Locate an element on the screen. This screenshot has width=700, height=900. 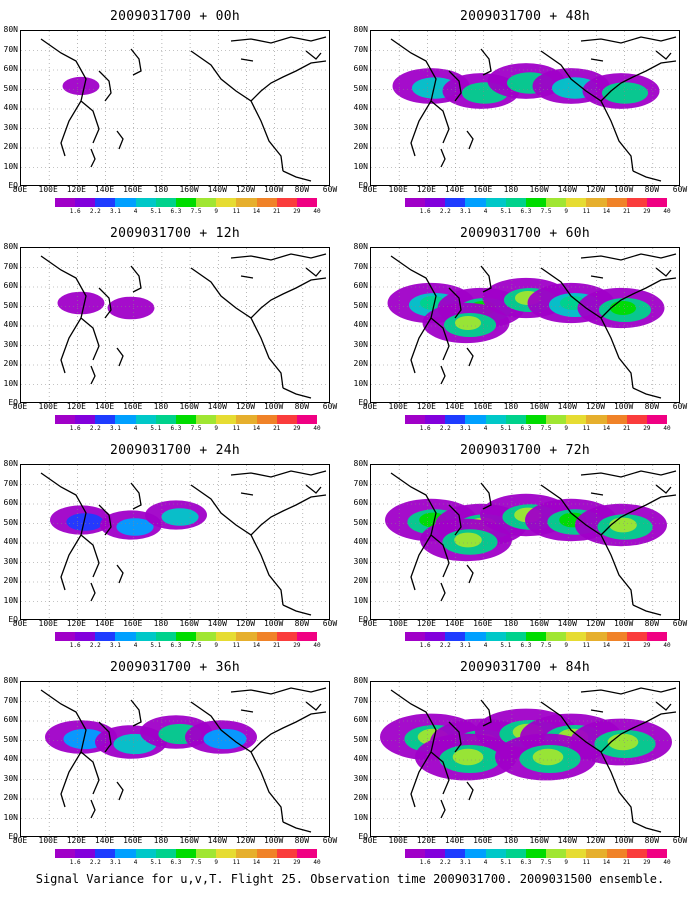
colorbar-tick-label: 29 is located at coordinates (297, 211).